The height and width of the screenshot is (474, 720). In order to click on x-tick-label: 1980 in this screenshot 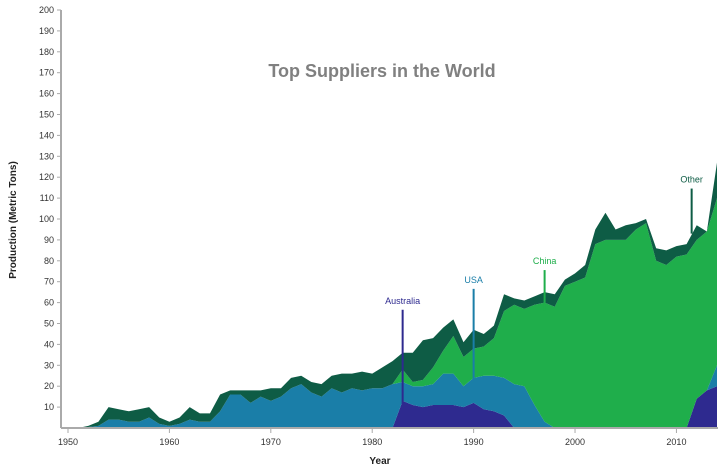, I will do `click(372, 442)`.